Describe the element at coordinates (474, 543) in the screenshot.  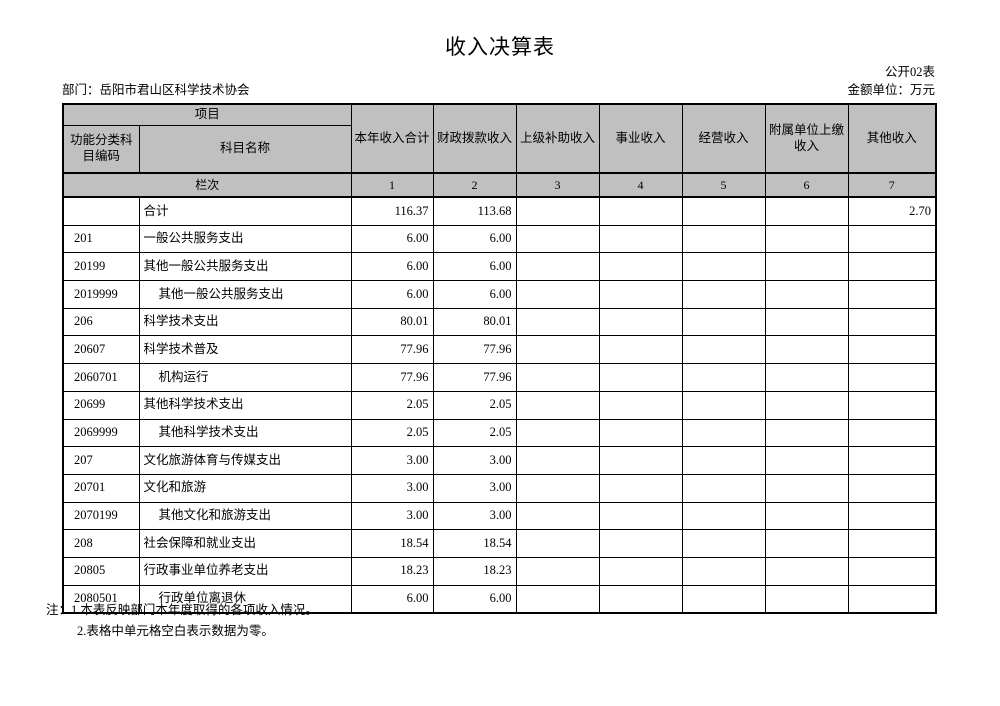
I see `value-cell: 18.54` at that location.